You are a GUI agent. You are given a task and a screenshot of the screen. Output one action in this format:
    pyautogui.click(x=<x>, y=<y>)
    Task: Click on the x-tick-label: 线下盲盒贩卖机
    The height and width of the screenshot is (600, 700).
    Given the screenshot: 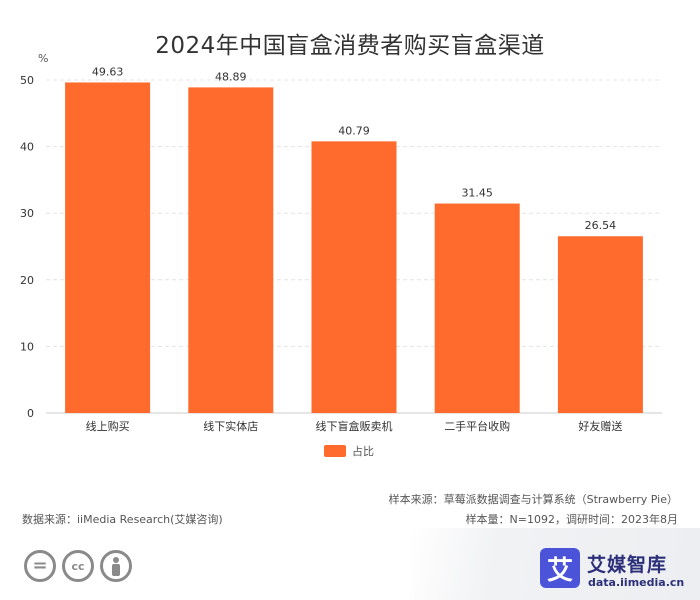 What is the action you would take?
    pyautogui.click(x=354, y=426)
    